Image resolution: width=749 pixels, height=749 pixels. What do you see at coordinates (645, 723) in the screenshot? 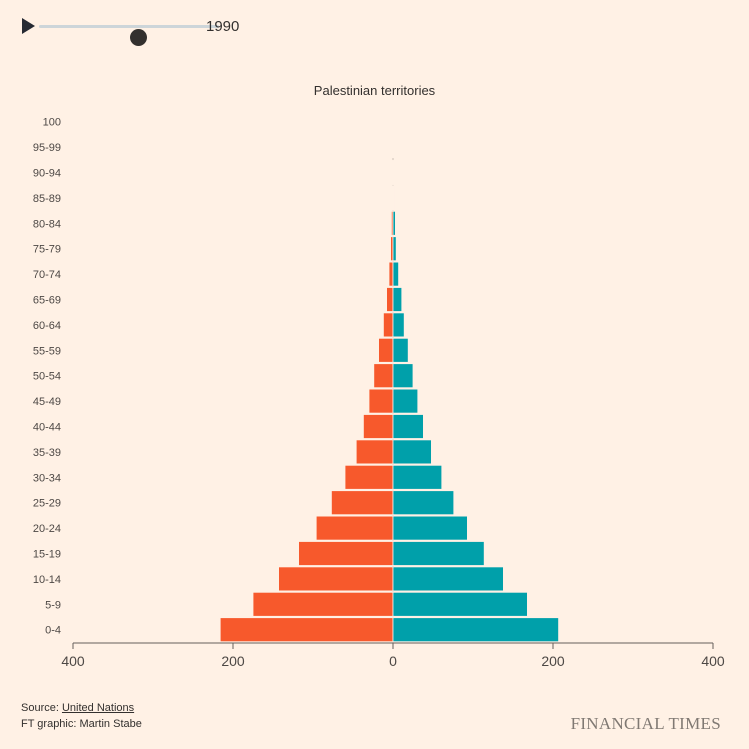
I see `ft-logo: FINANCIAL TIMES` at bounding box center [645, 723].